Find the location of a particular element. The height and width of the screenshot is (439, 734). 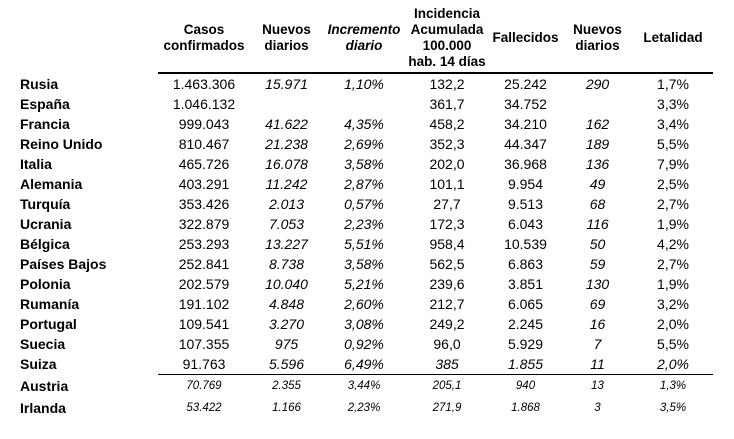

table-row: Austria 70.769 2.355 3,44% 205,1 940 13 1,3% is located at coordinates (356, 386).